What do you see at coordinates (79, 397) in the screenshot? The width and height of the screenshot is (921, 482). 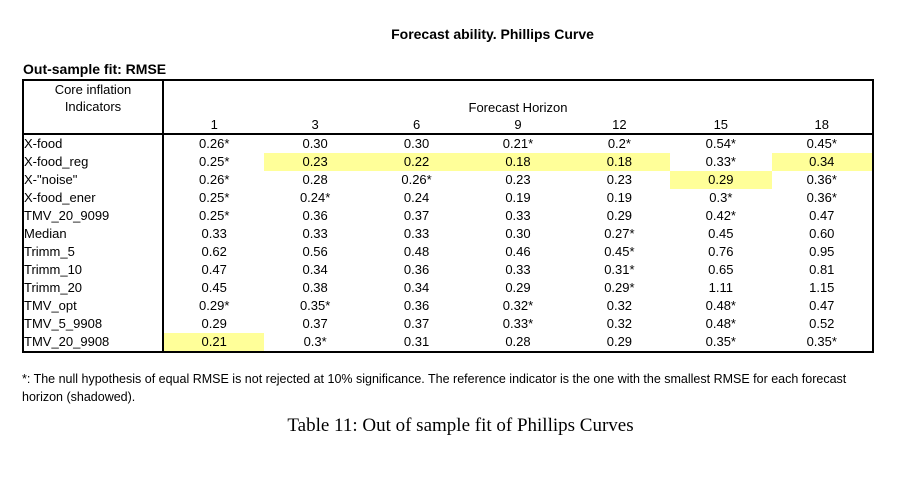 I see `footnote-line2: horizon (shadowed).` at bounding box center [79, 397].